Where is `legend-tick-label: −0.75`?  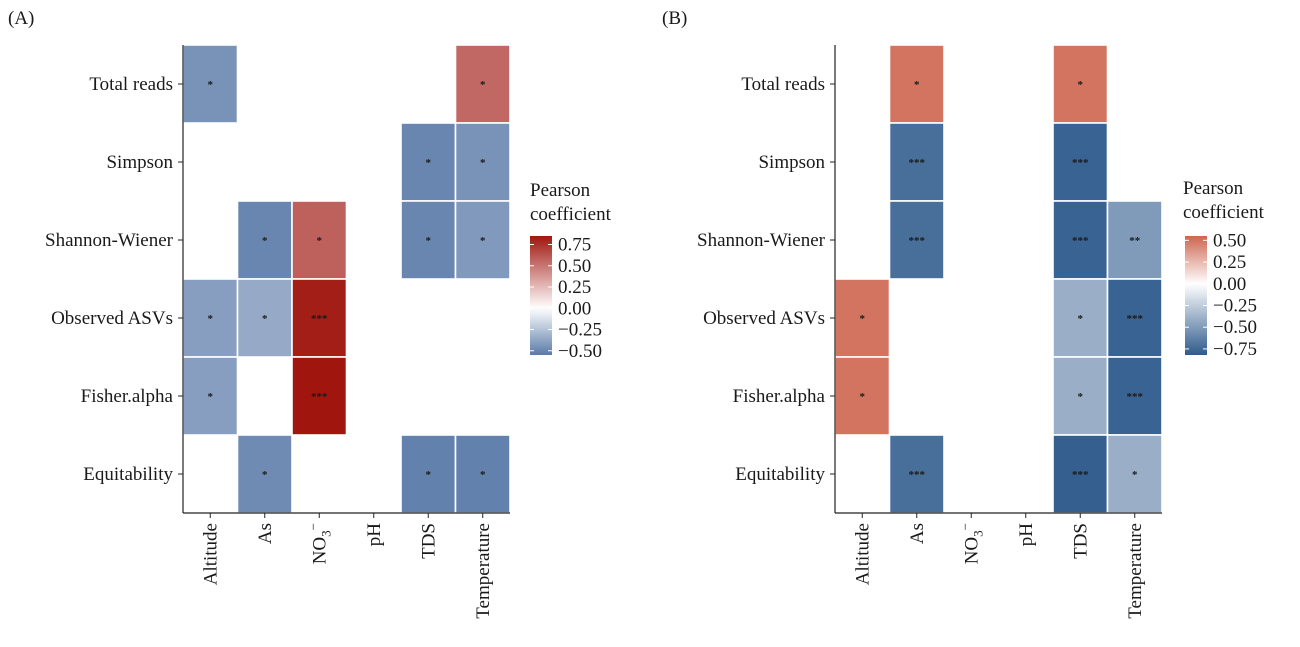 legend-tick-label: −0.75 is located at coordinates (1235, 349).